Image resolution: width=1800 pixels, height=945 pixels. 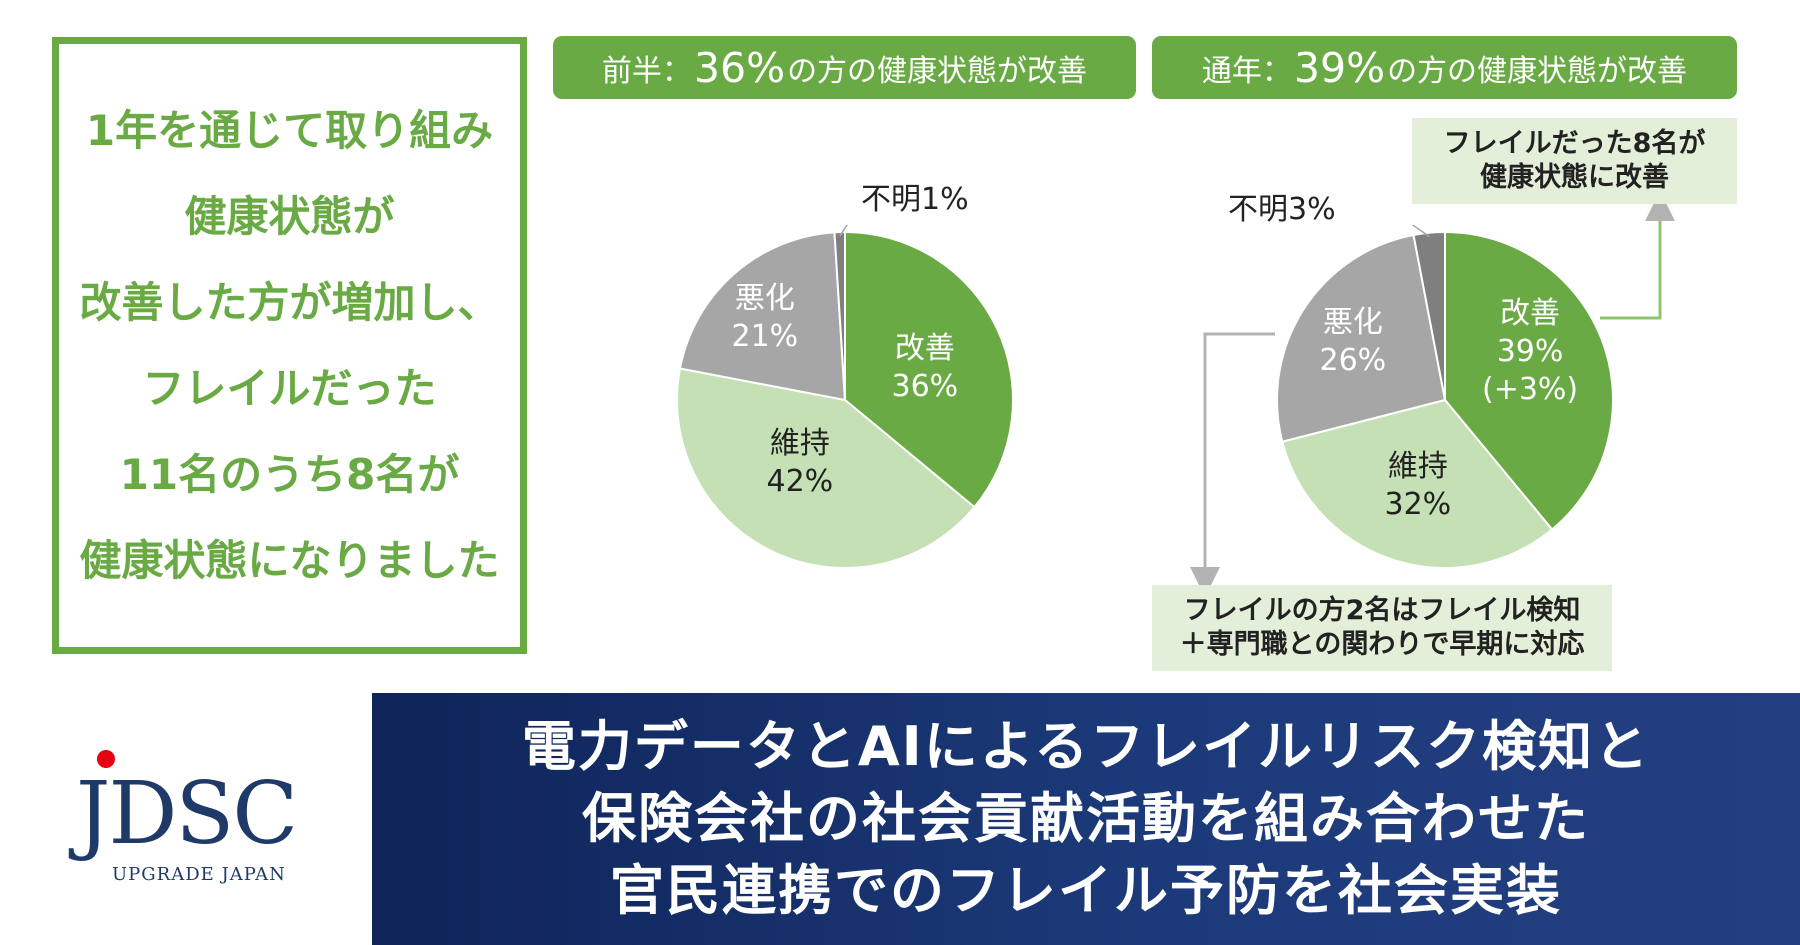 What do you see at coordinates (199, 874) in the screenshot?
I see `logo-tagline: UPGRADE JAPAN` at bounding box center [199, 874].